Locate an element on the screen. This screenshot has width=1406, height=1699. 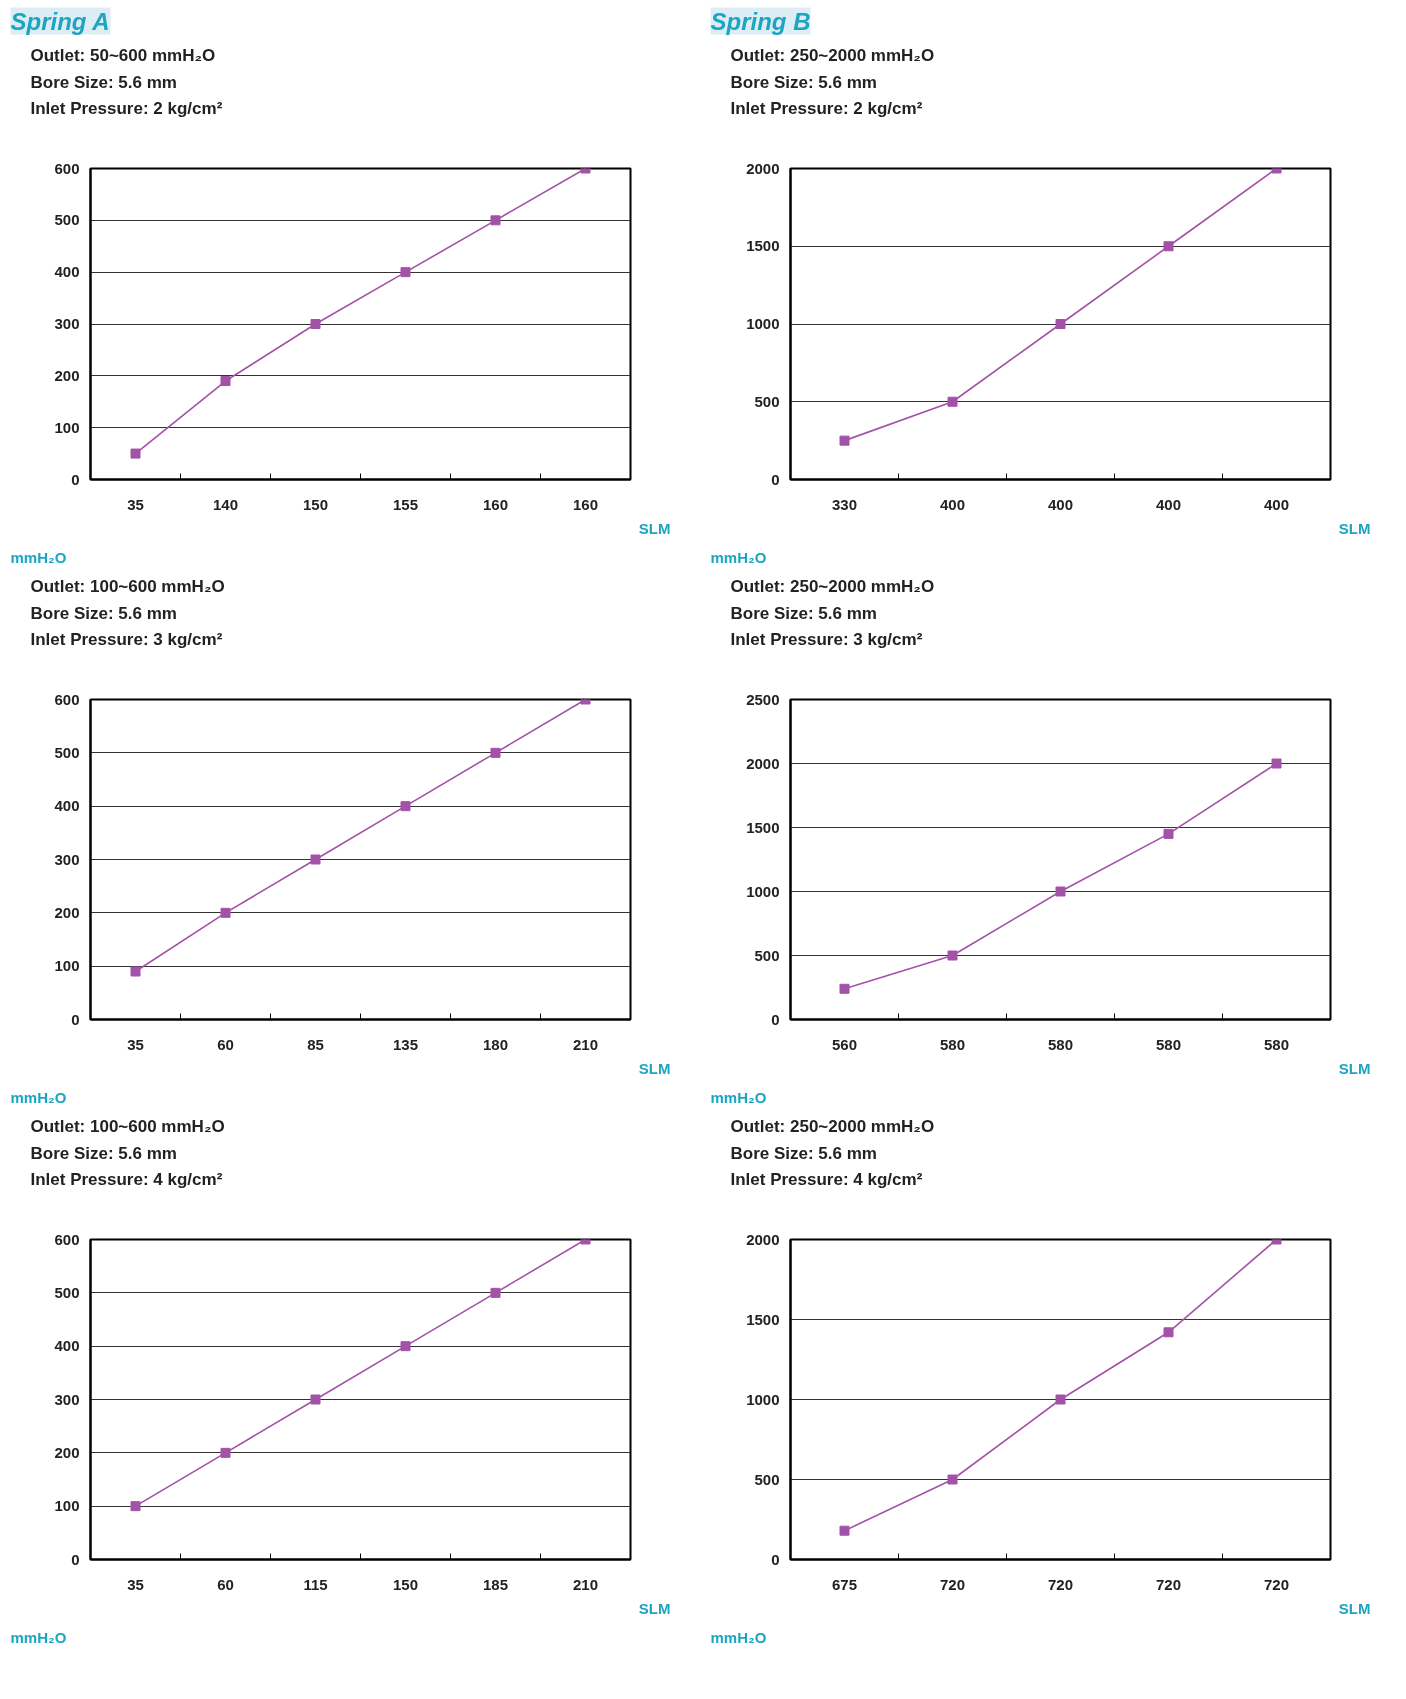
x-tick-label: 330 is located at coordinates (844, 504).